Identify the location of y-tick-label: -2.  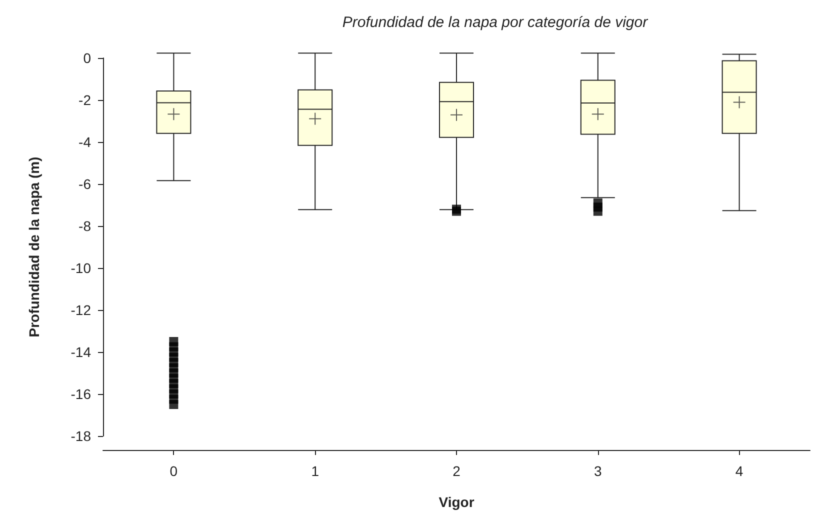
(85, 100).